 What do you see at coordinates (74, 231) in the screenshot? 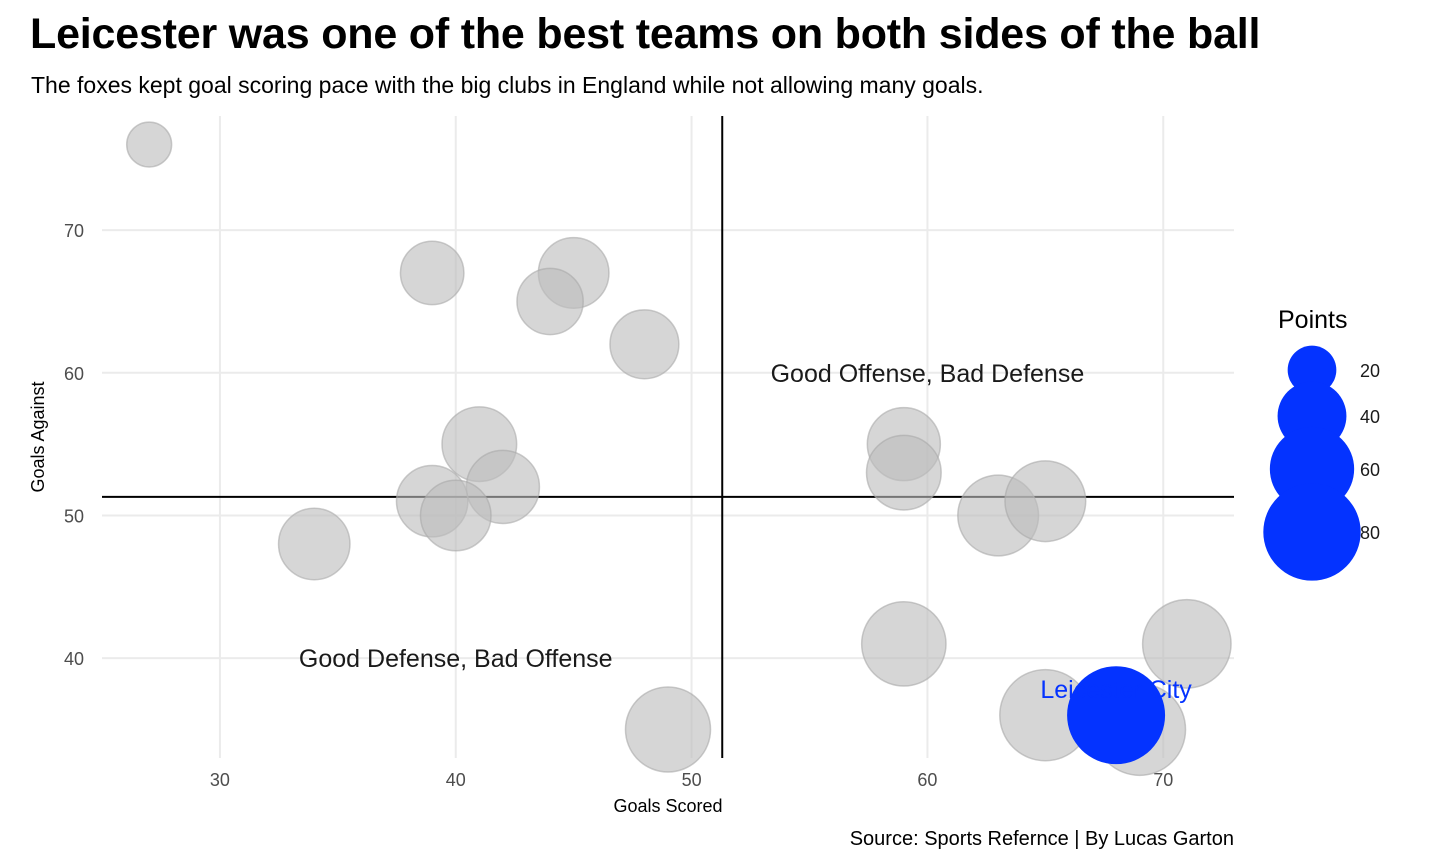
I see `y-tick-label: 70` at bounding box center [74, 231].